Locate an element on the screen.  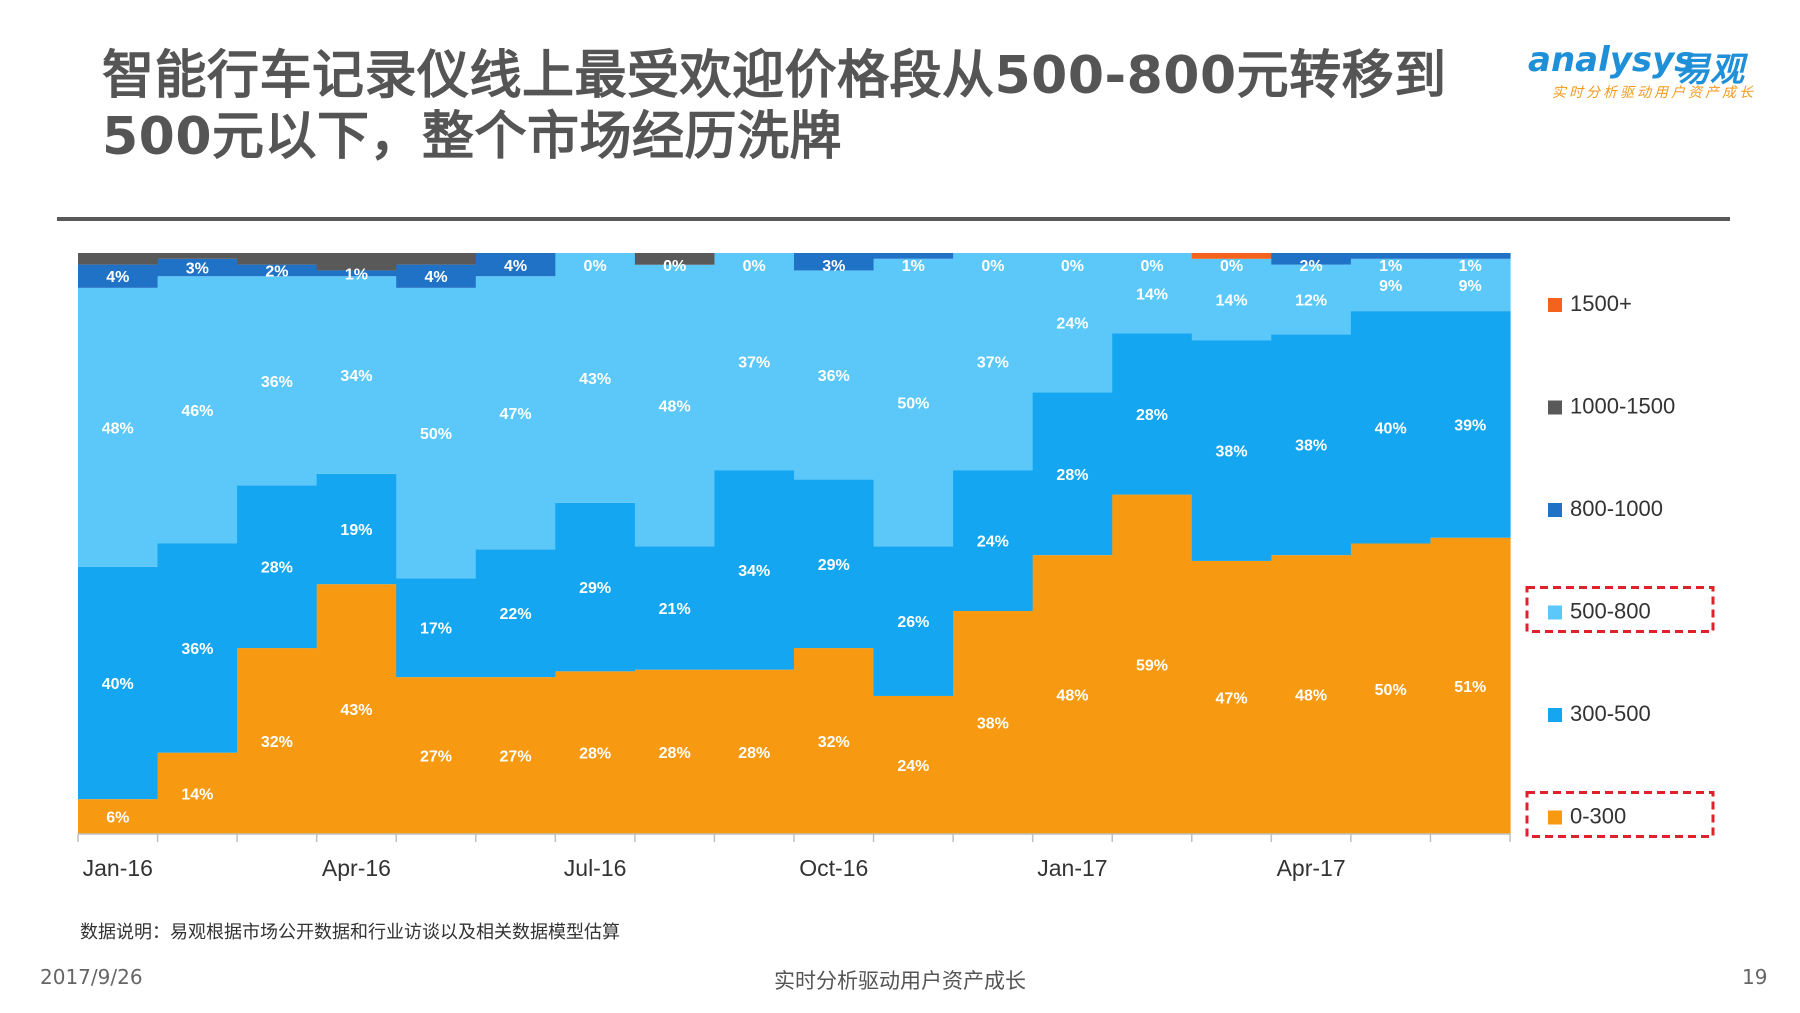
data-label: 50% is located at coordinates (1391, 690).